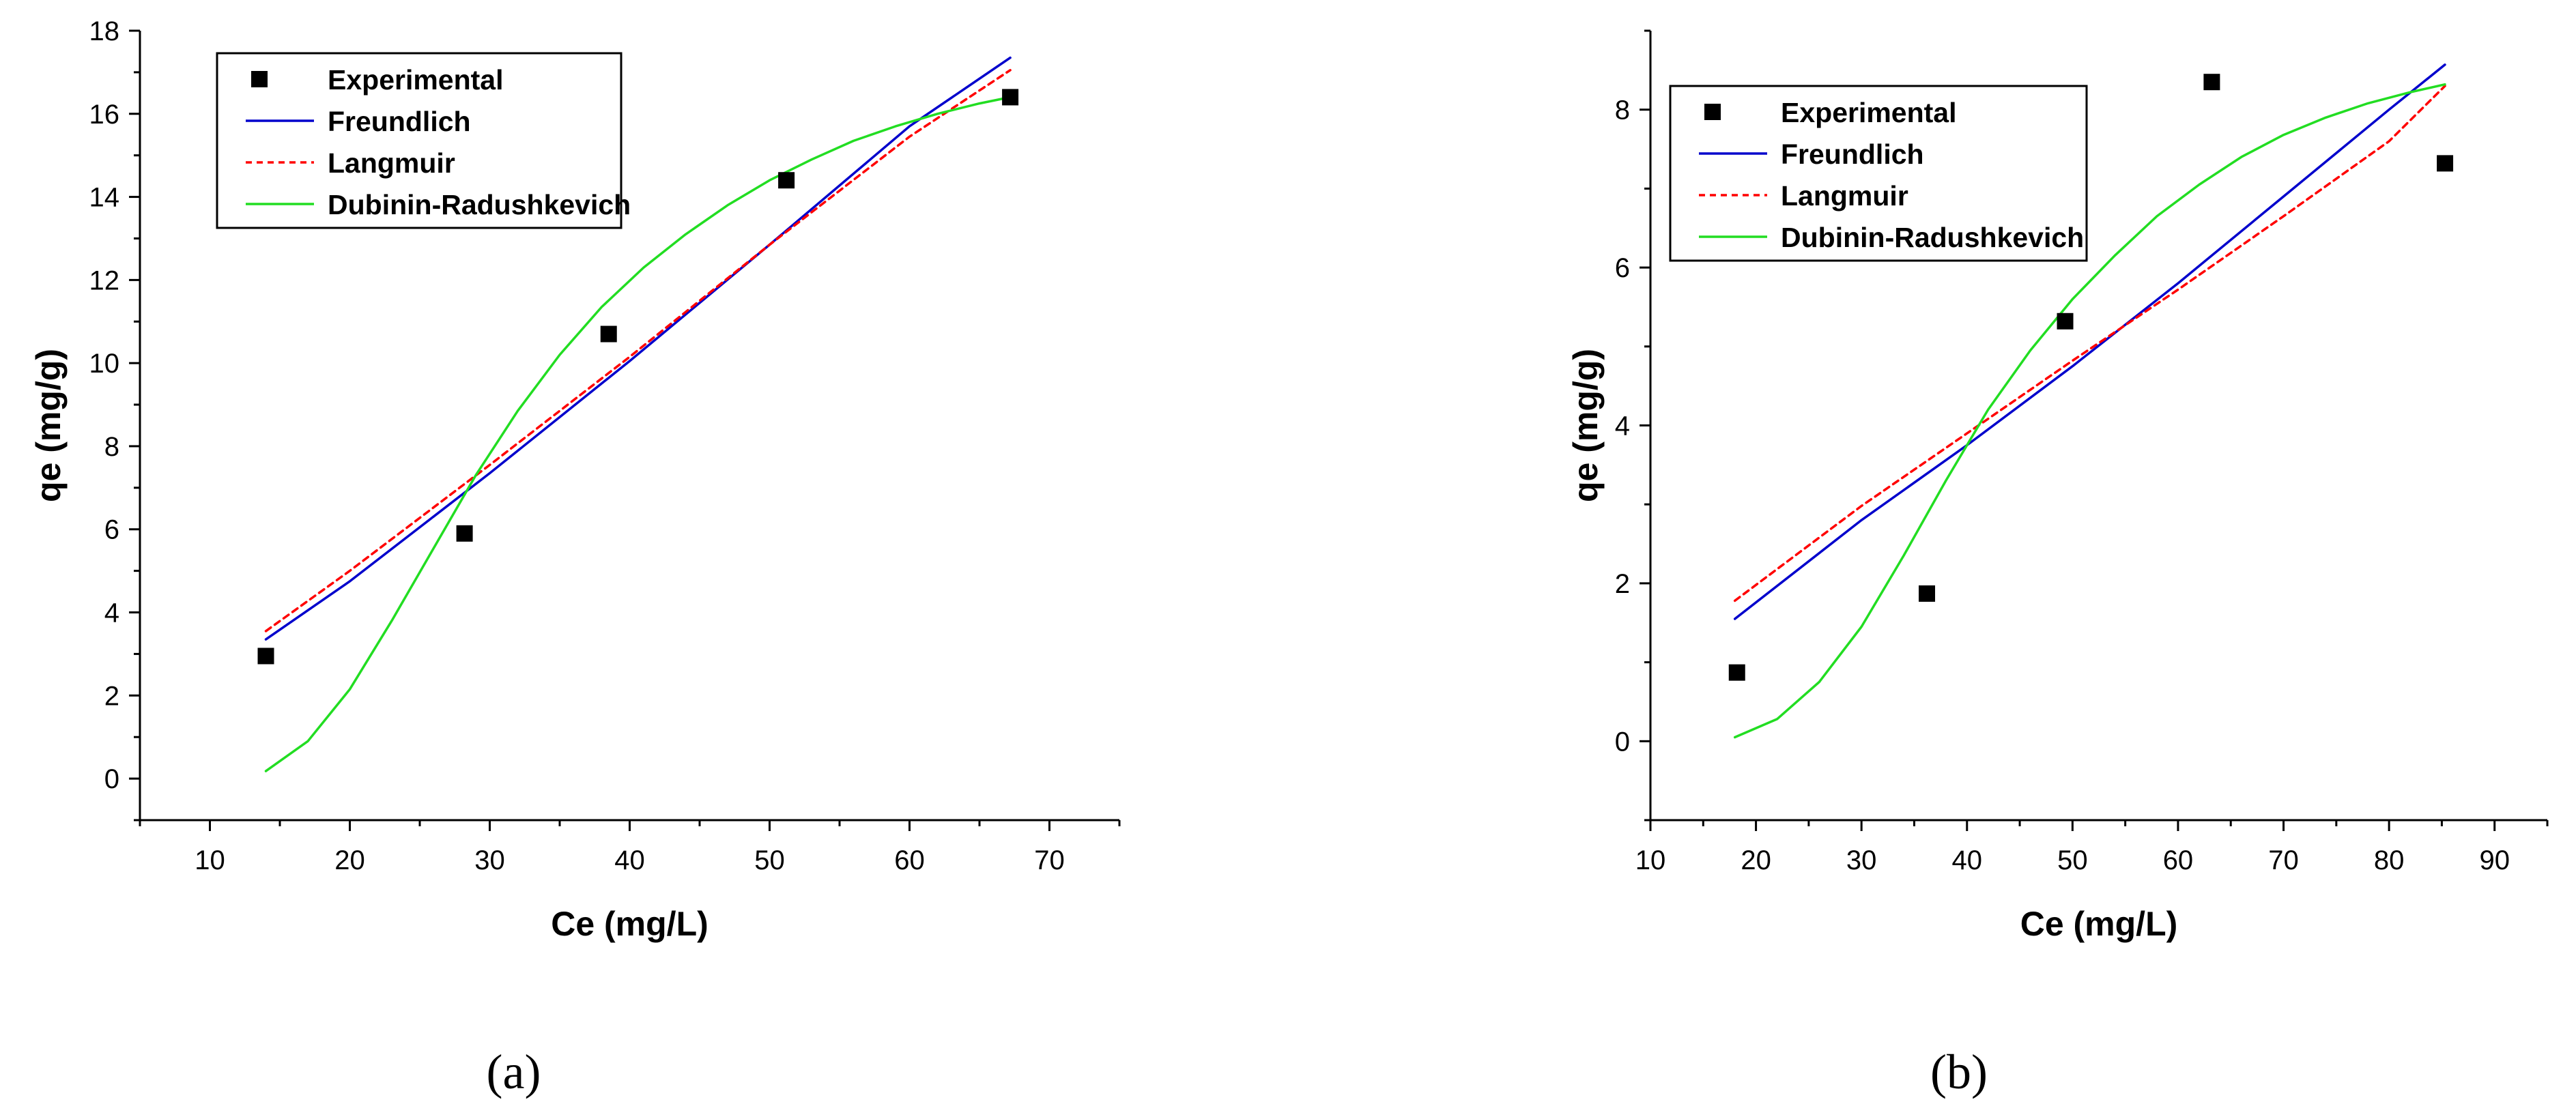  What do you see at coordinates (104, 115) in the screenshot?
I see `y-tick-label: 16` at bounding box center [104, 115].